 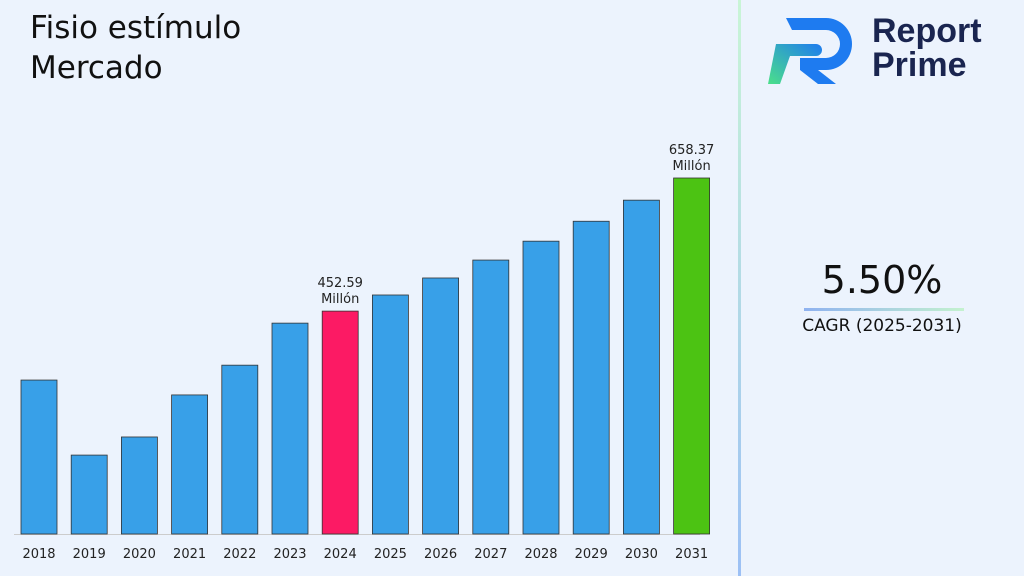 I want to click on x-tick-label: 2021, so click(x=189, y=554).